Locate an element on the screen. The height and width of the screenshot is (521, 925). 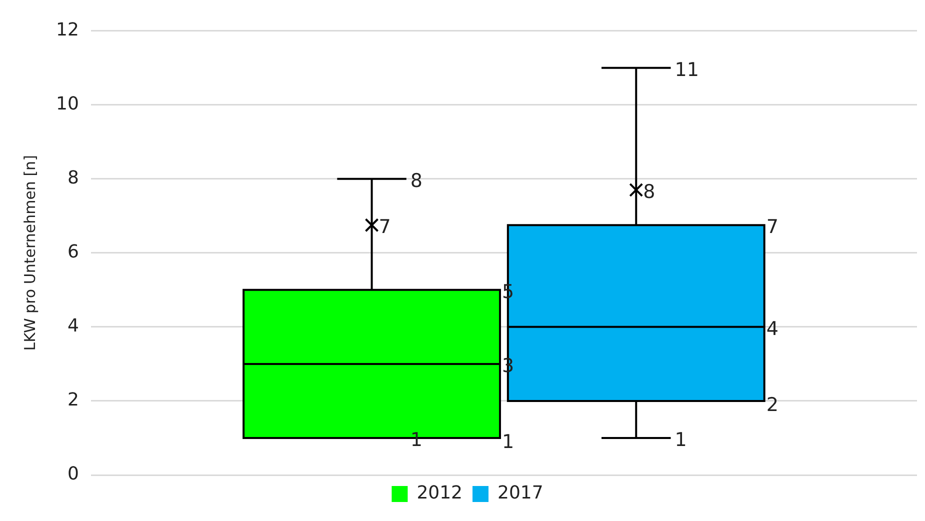
y-tick-label: 12 is located at coordinates (67, 29).